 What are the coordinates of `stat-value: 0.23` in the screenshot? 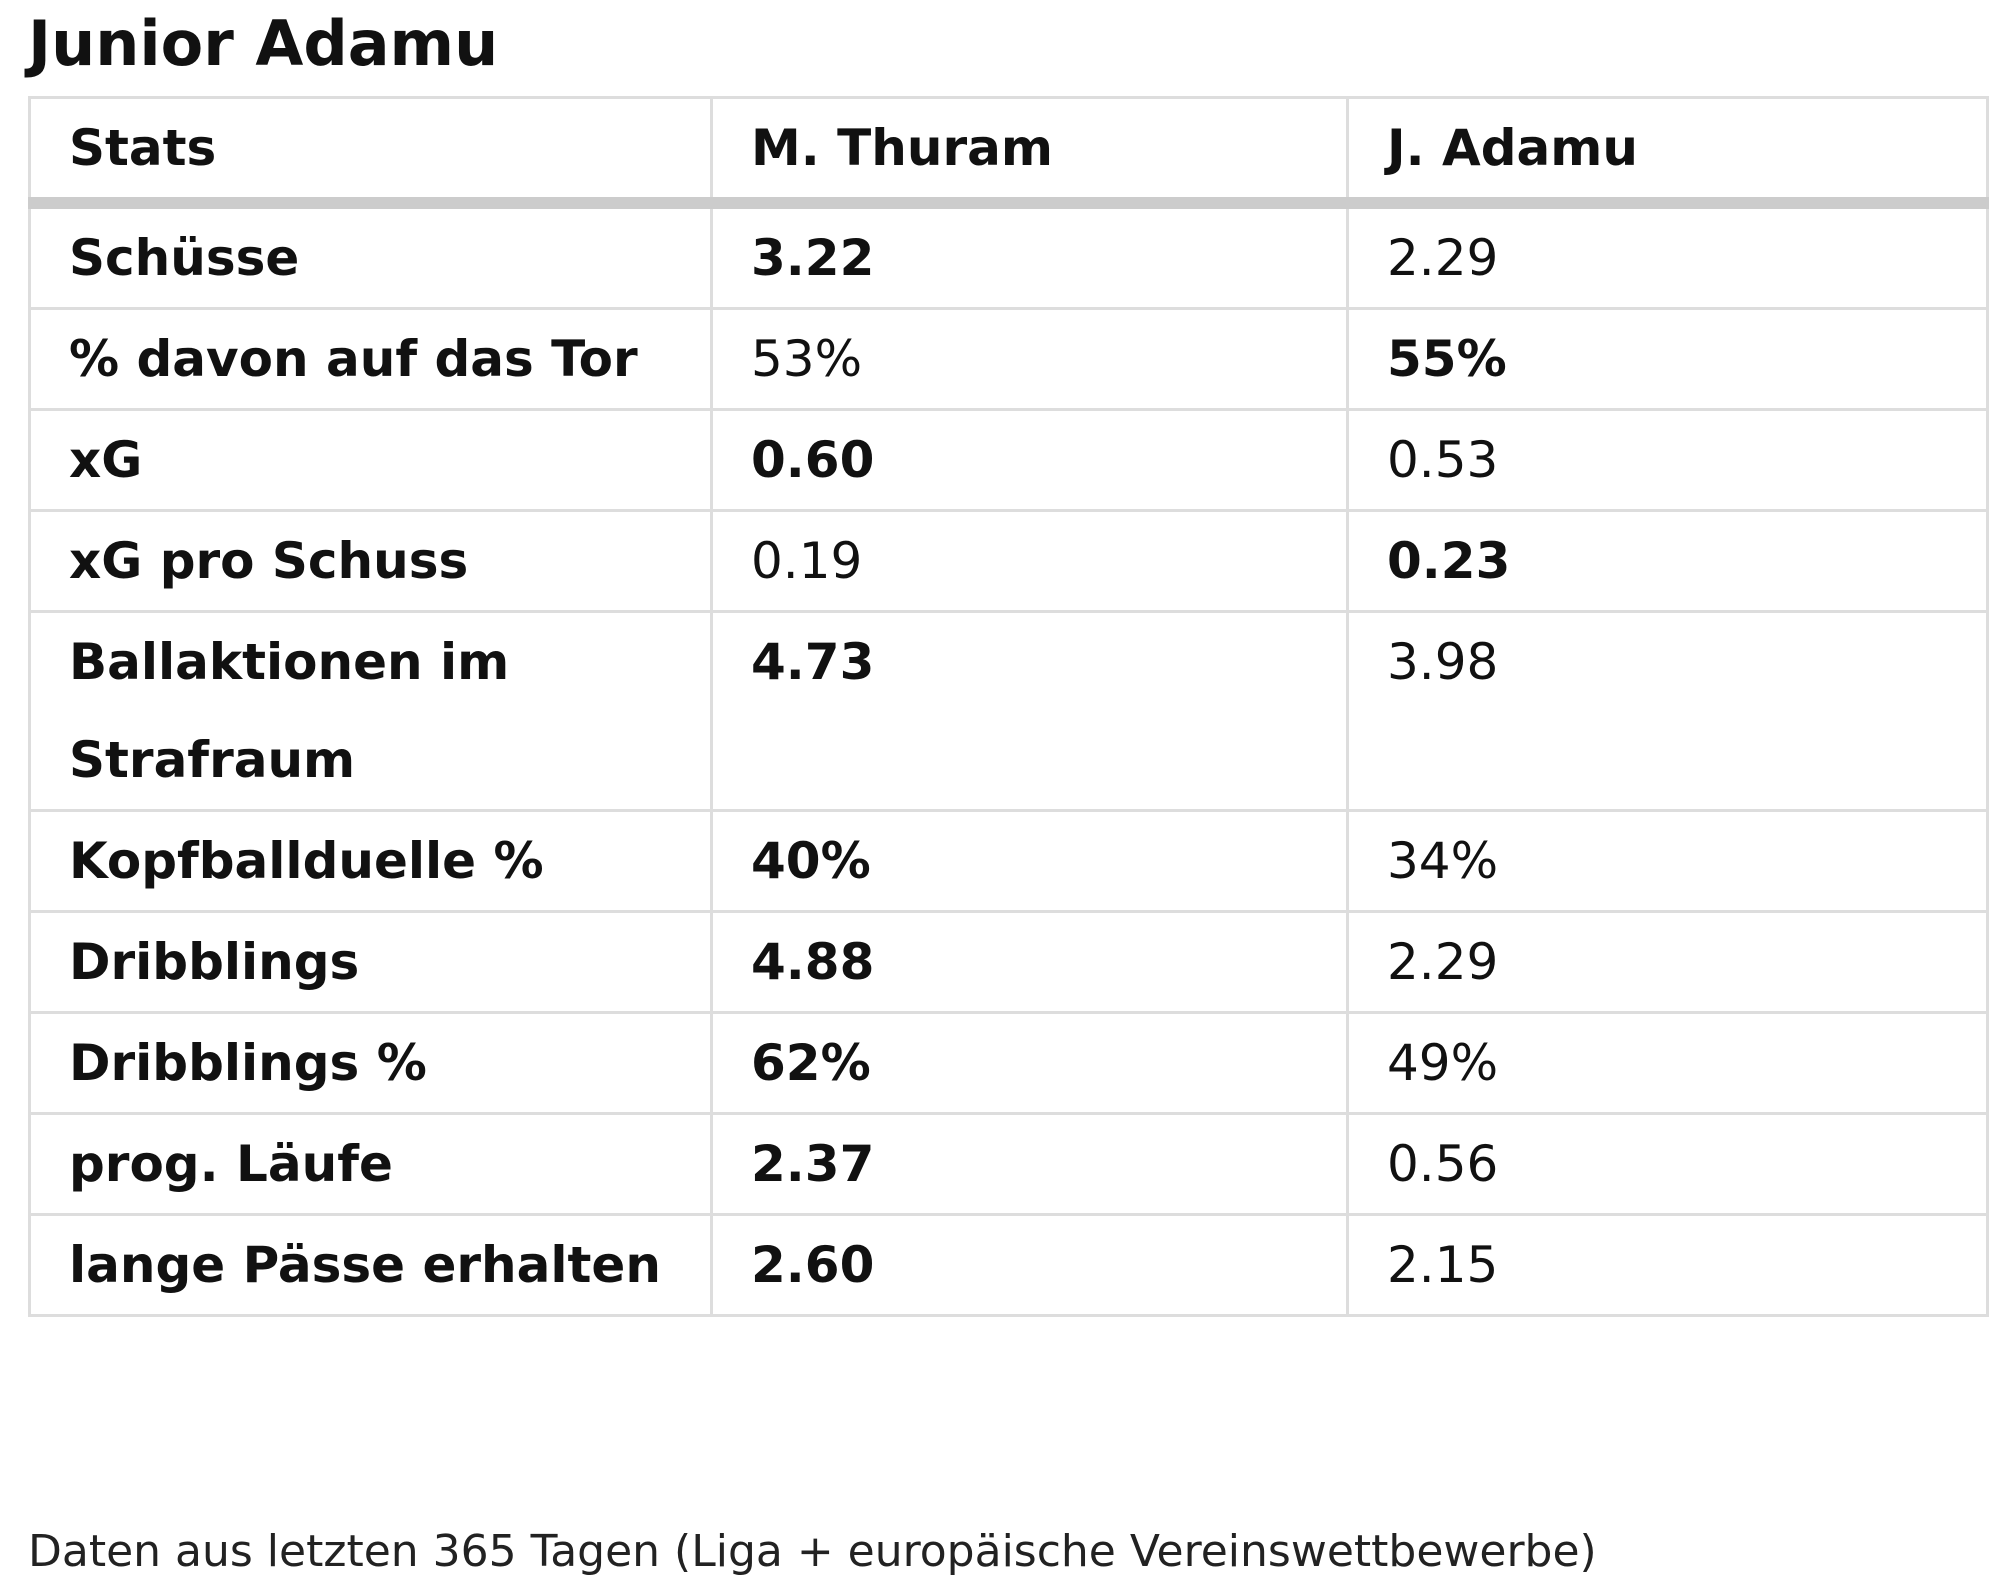 It's located at (1667, 561).